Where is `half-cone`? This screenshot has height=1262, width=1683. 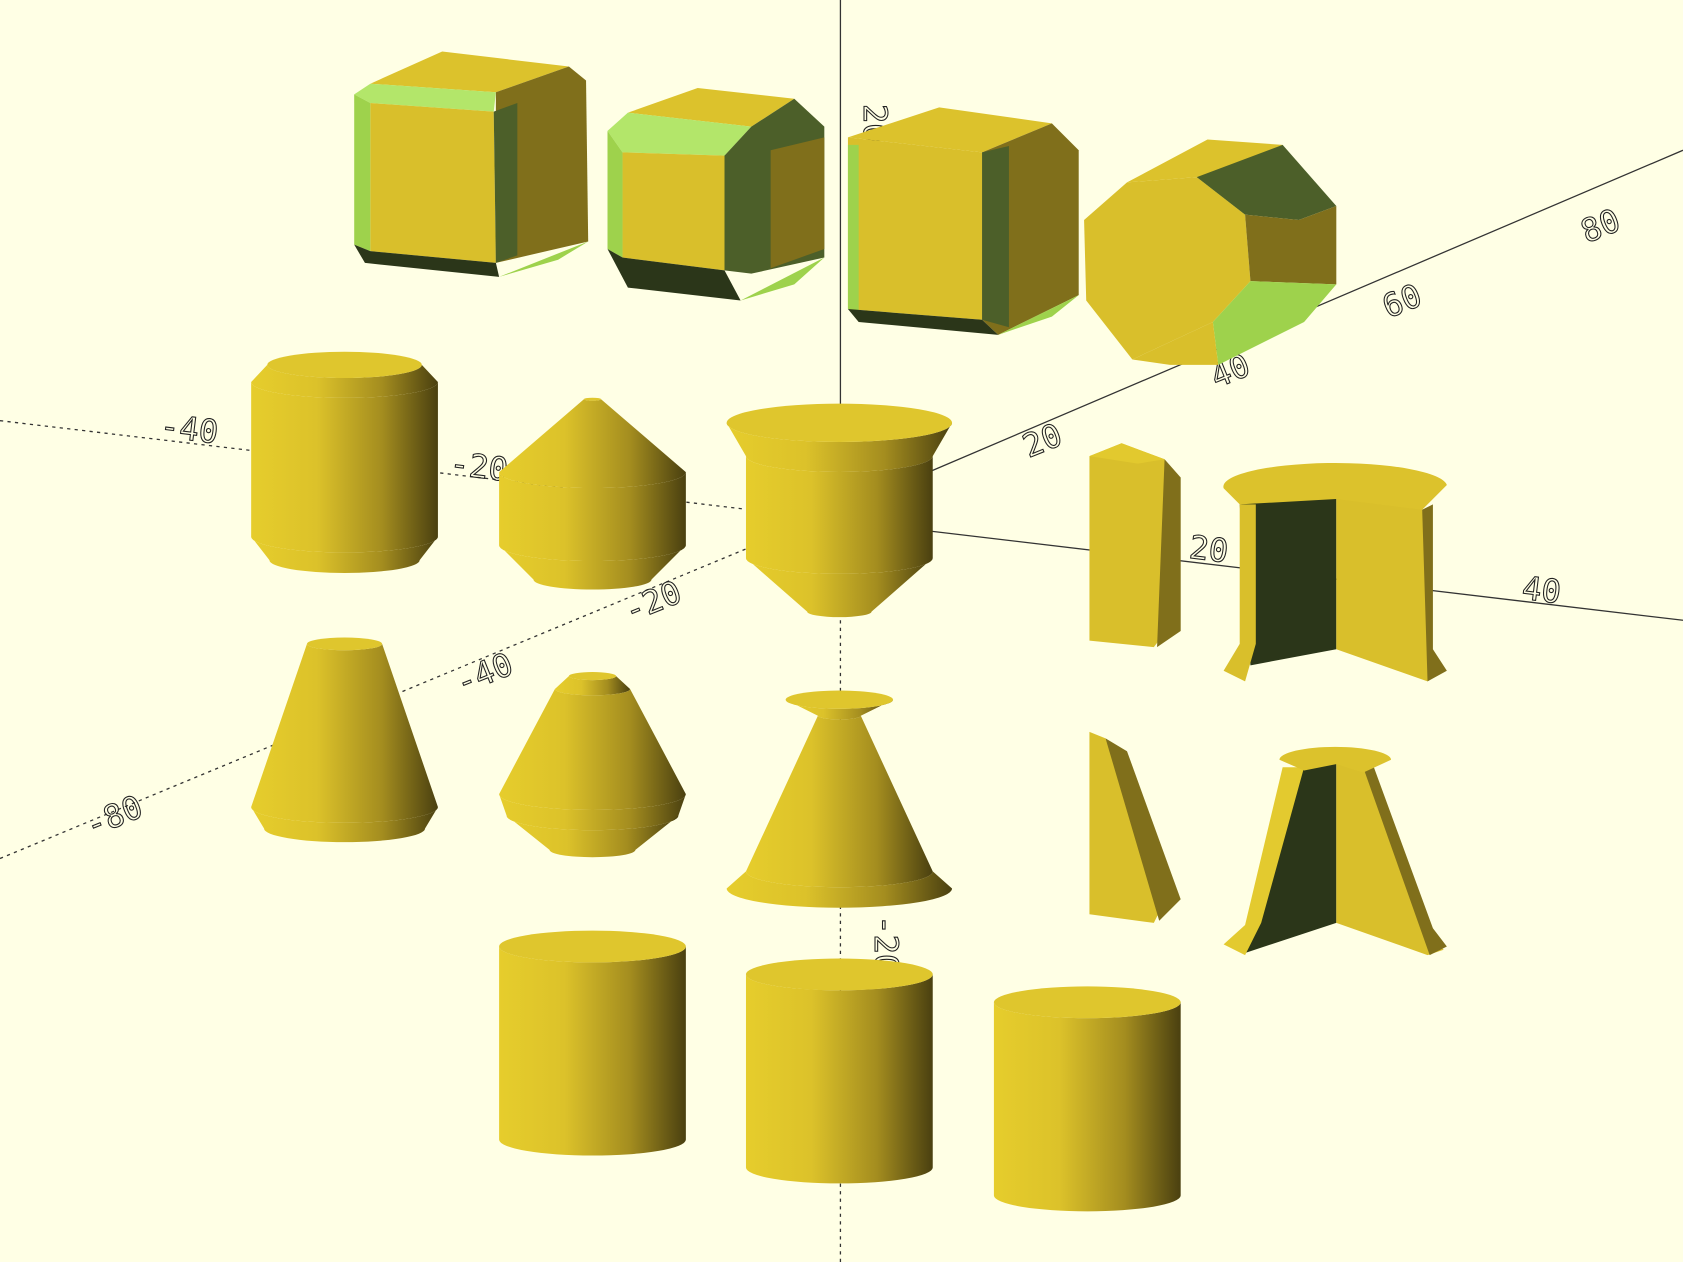 half-cone is located at coordinates (1335, 851).